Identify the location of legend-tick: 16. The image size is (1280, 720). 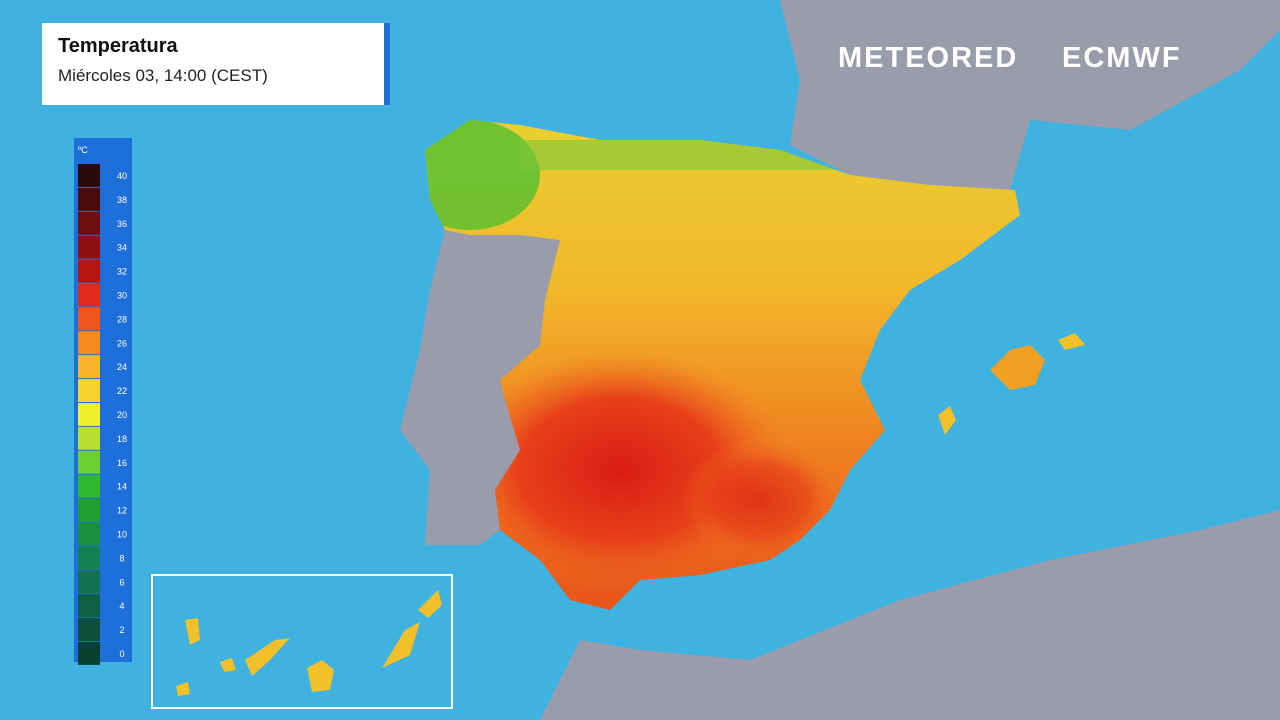
(122, 463).